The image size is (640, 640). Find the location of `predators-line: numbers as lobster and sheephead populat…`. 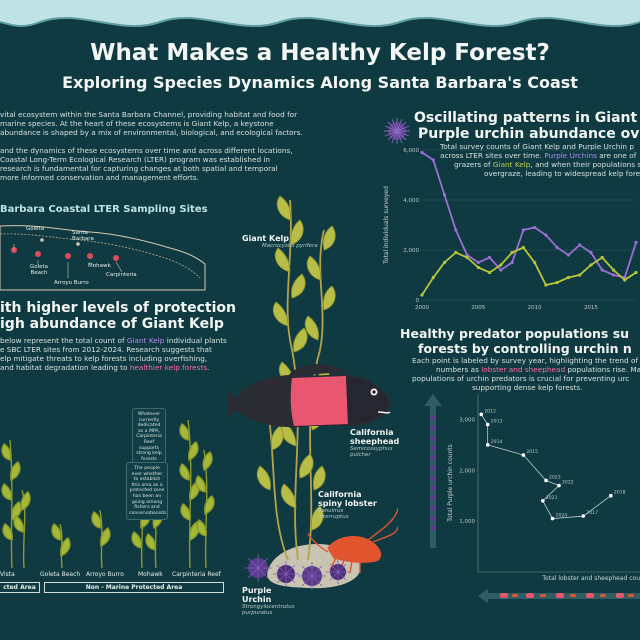

predators-line: numbers as lobster and sheephead populat… is located at coordinates (526, 369).